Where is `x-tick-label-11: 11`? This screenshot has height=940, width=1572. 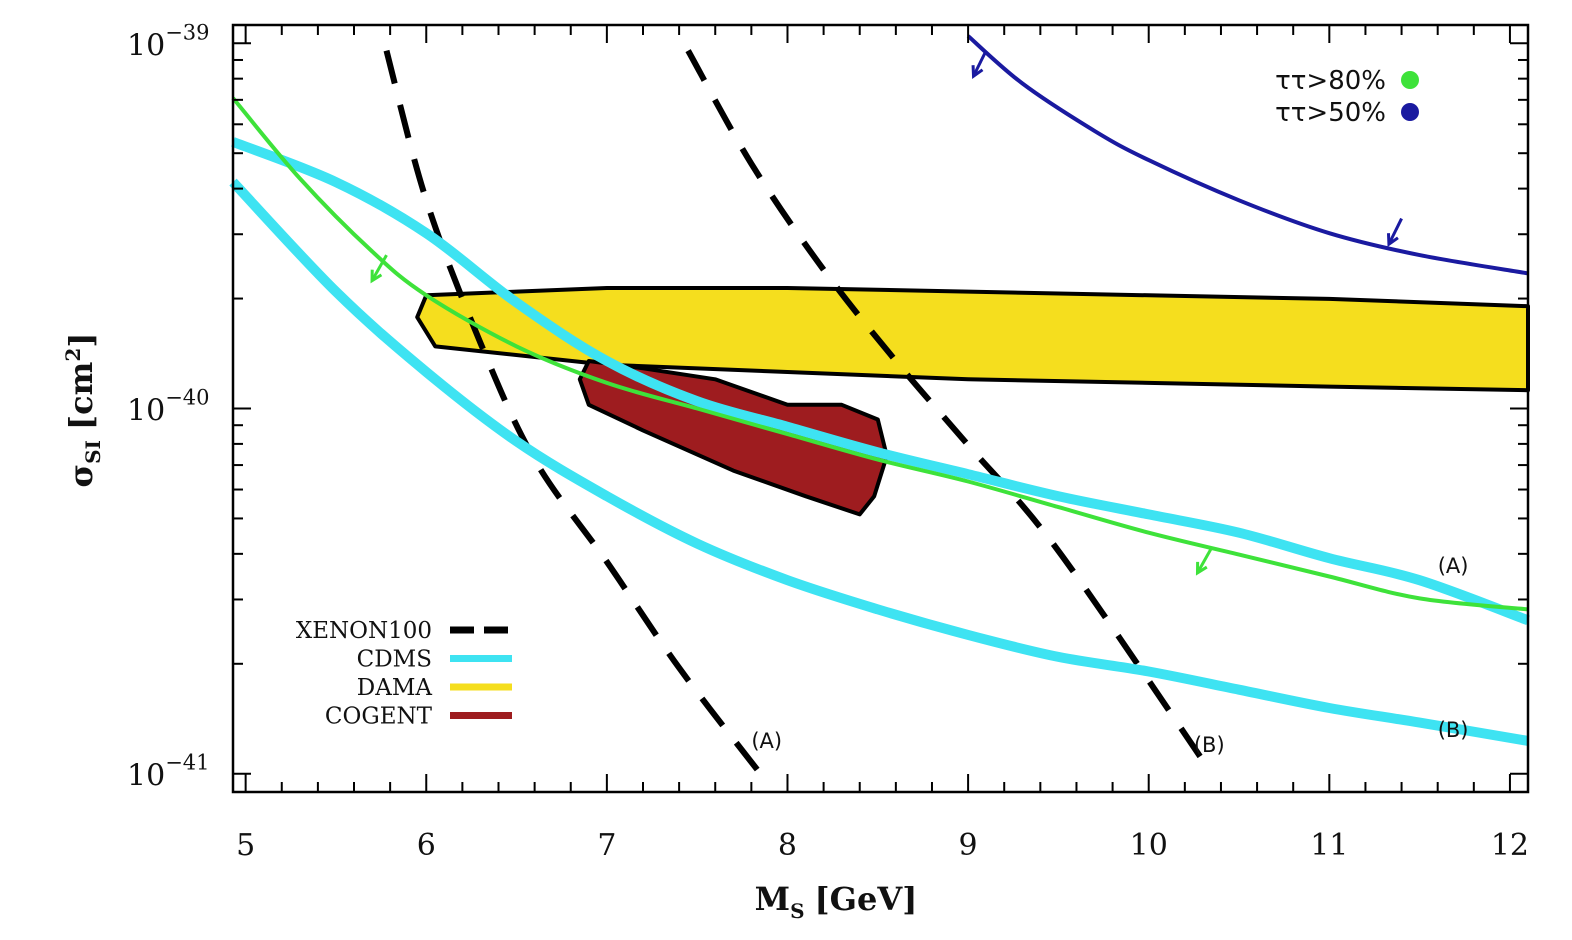 x-tick-label-11: 11 is located at coordinates (1329, 845).